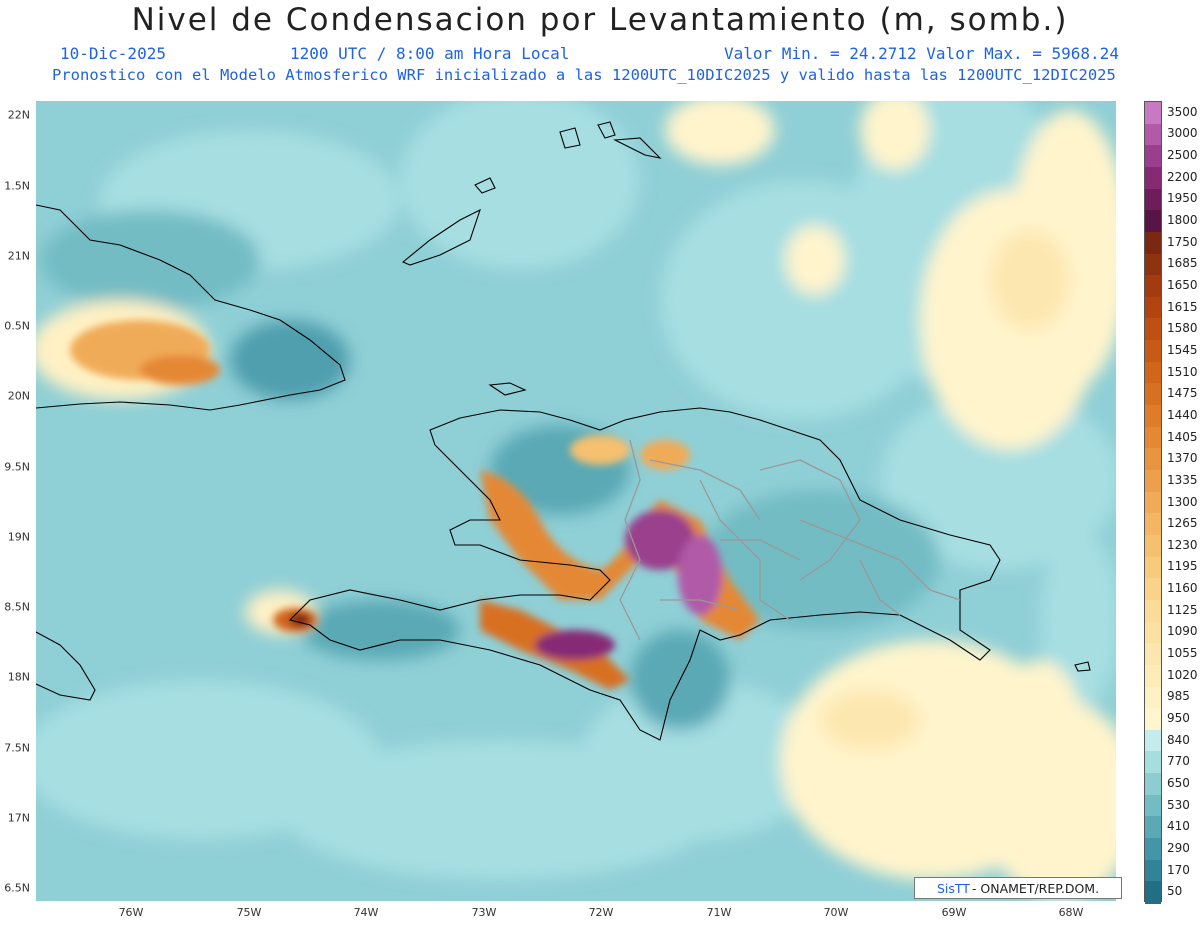  What do you see at coordinates (18, 115) in the screenshot?
I see `lat-label: 22N` at bounding box center [18, 115].